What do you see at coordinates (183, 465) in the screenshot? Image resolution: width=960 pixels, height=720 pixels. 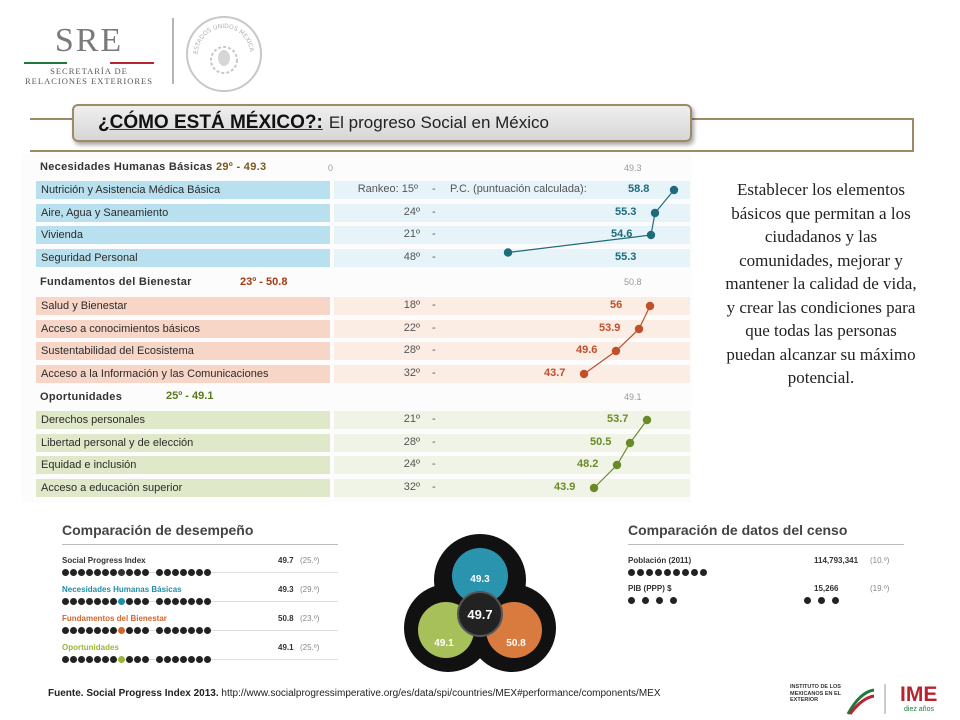 I see `component-label: Equidad e inclusión` at bounding box center [183, 465].